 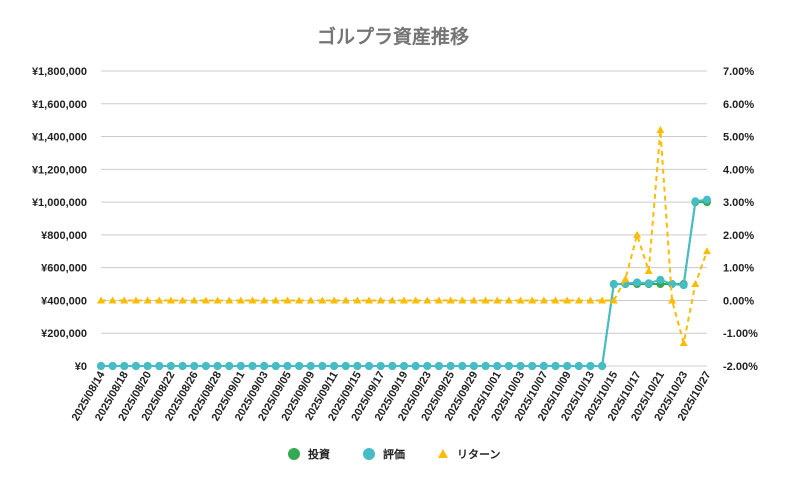 I want to click on legend-item: 評価, so click(x=384, y=454).